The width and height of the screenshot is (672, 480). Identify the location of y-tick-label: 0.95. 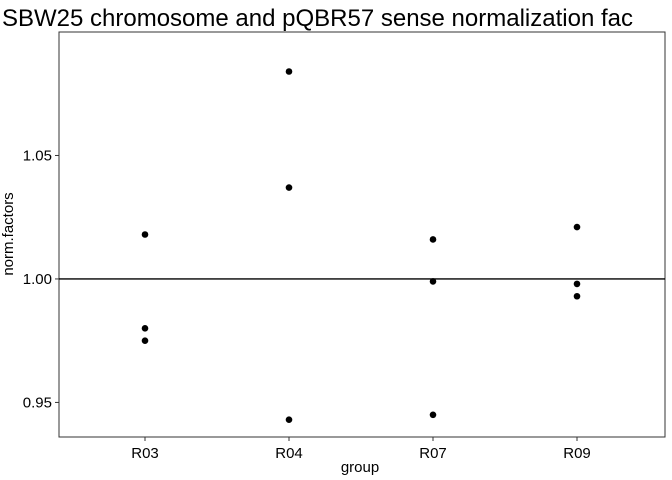
(37, 402).